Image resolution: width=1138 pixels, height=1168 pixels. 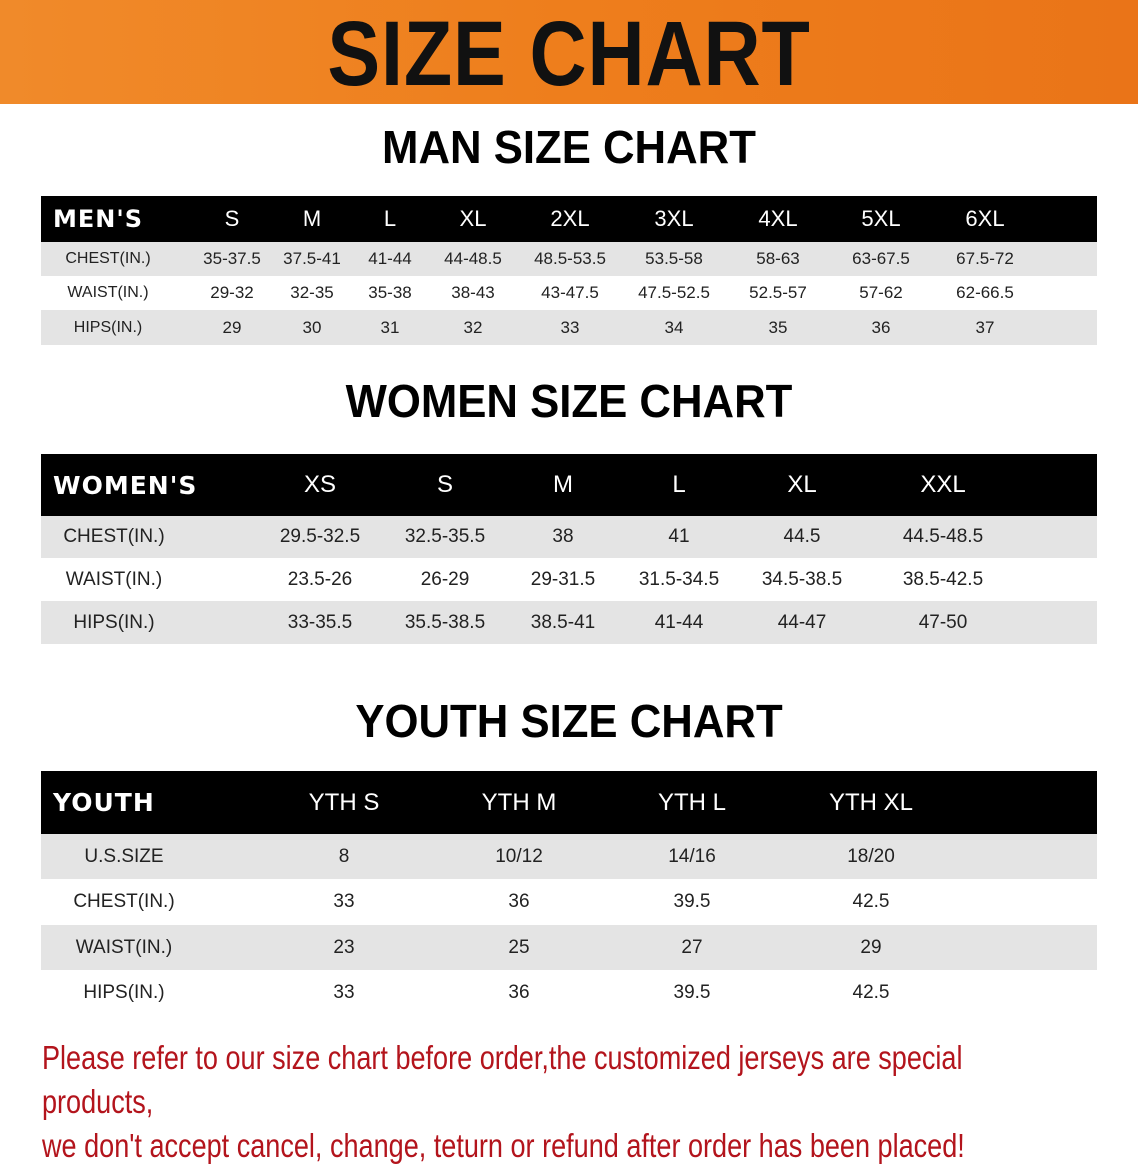 I want to click on table-cell: 32-35, so click(x=312, y=292).